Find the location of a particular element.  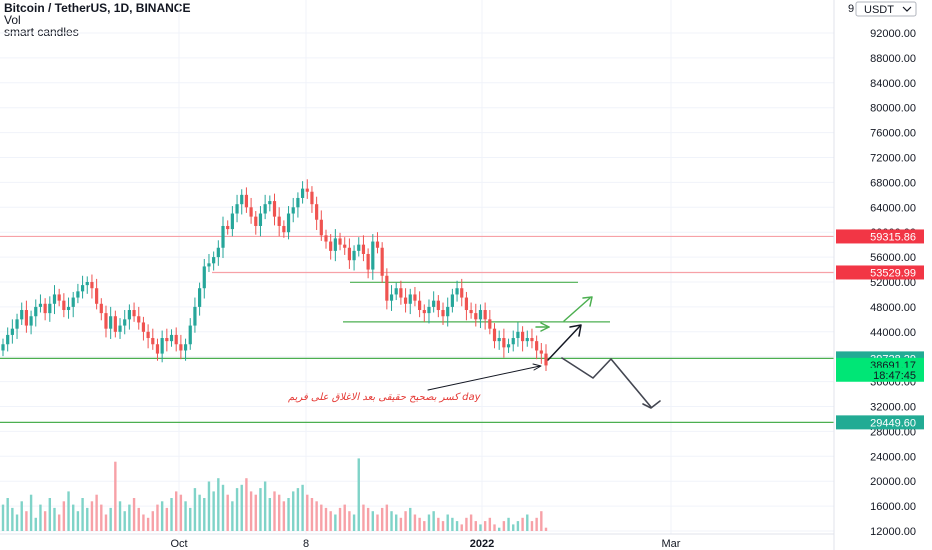

price-tag-box is located at coordinates (880, 374).